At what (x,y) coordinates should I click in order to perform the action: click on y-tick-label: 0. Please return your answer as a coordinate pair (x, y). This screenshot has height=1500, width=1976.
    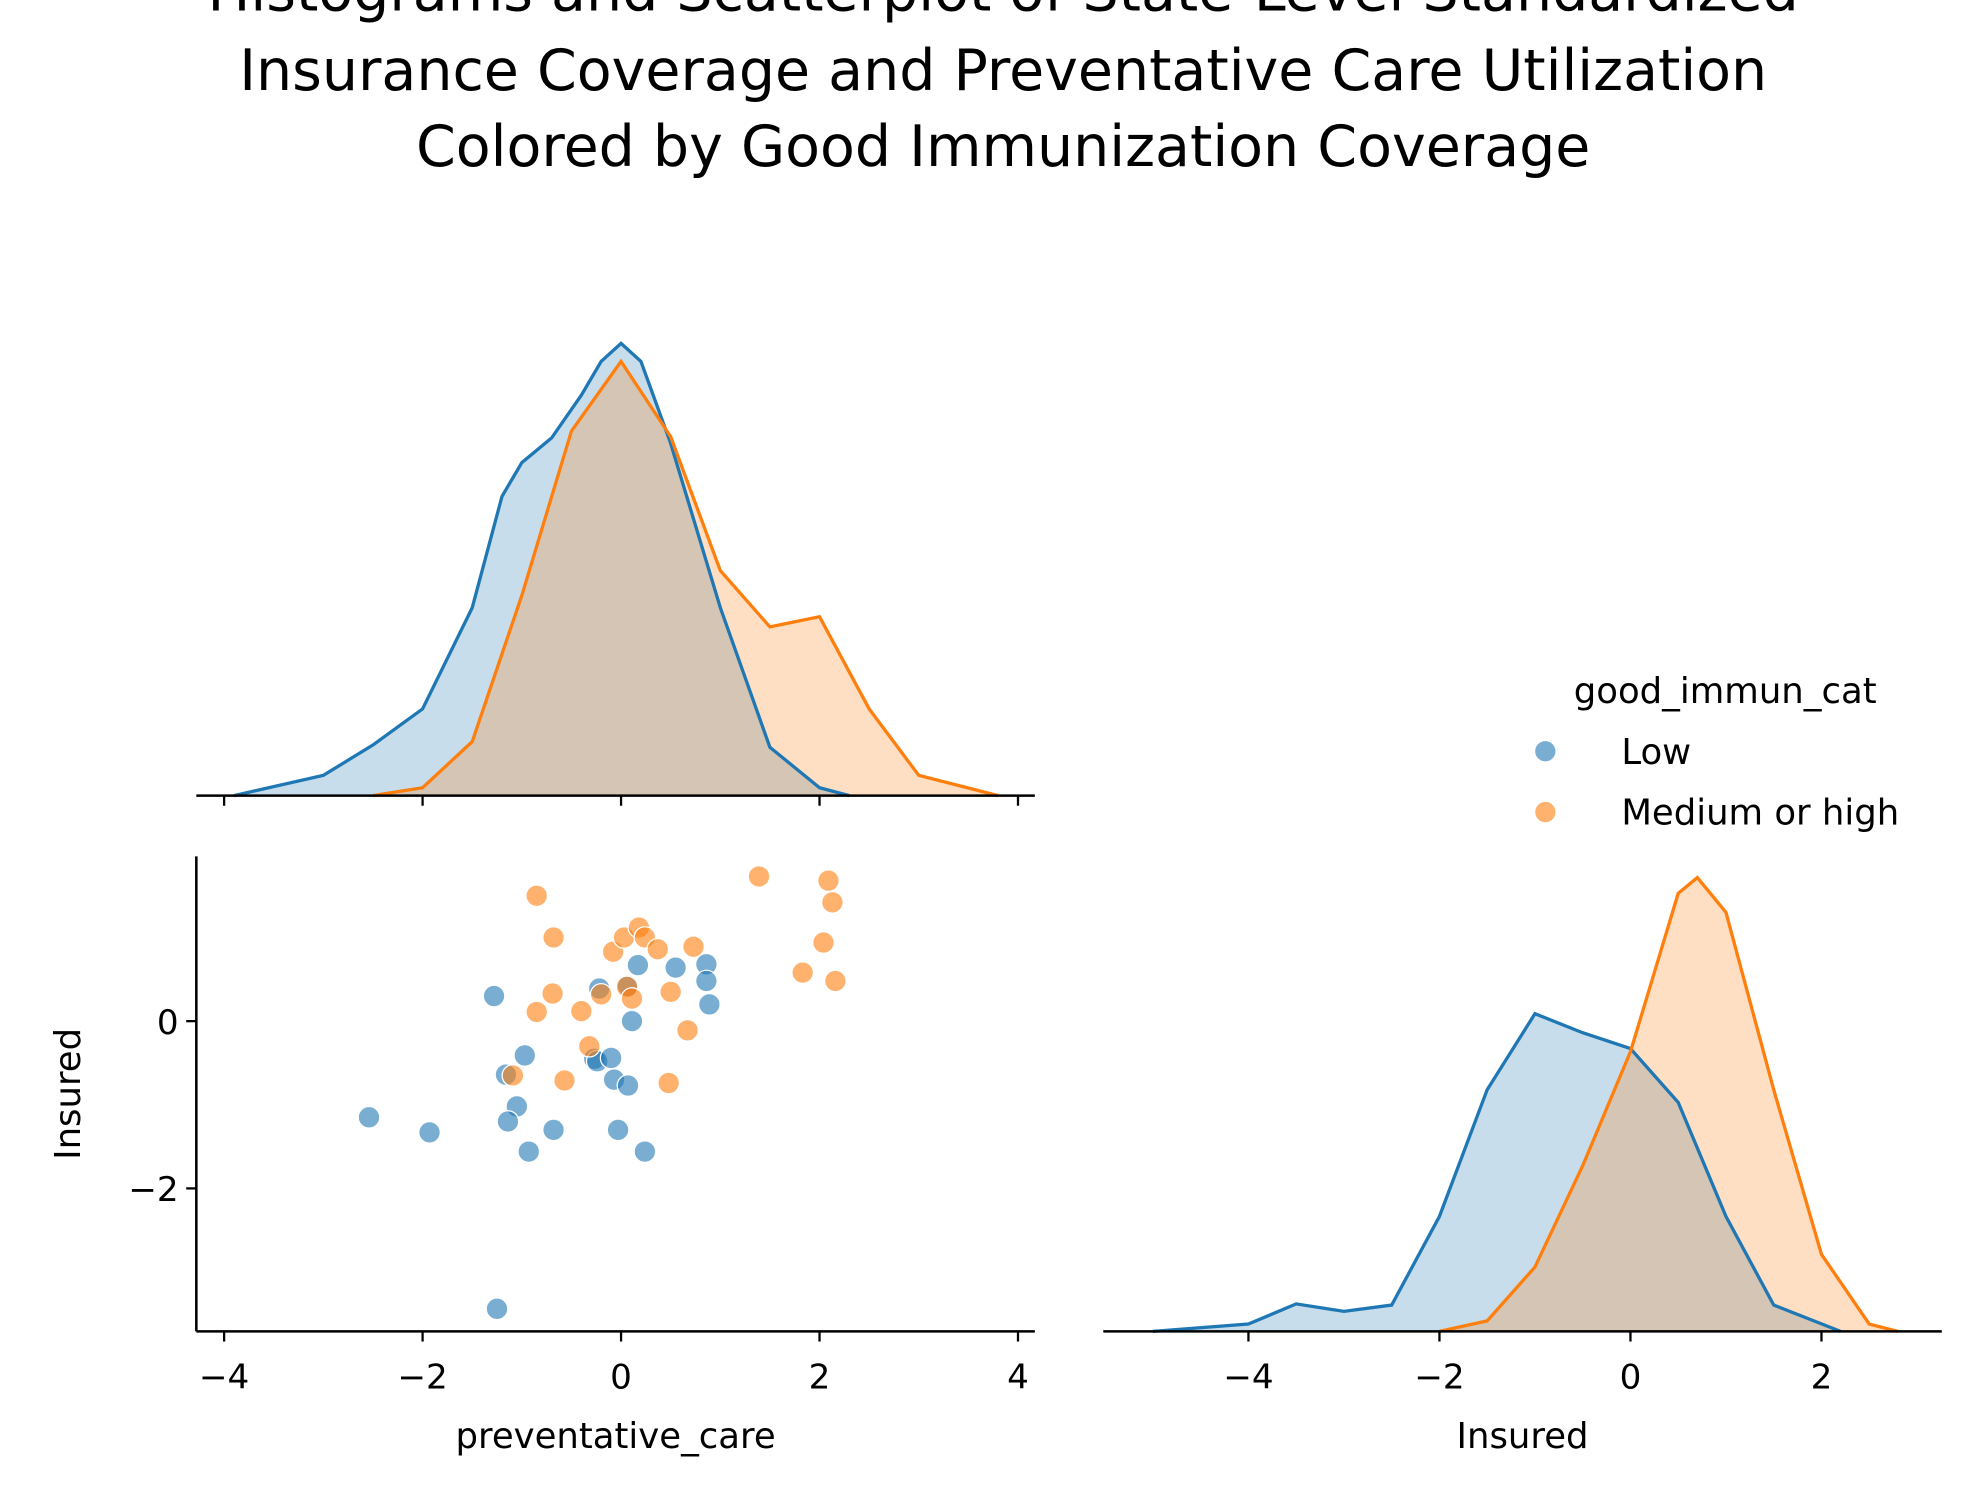
    Looking at the image, I should click on (168, 1023).